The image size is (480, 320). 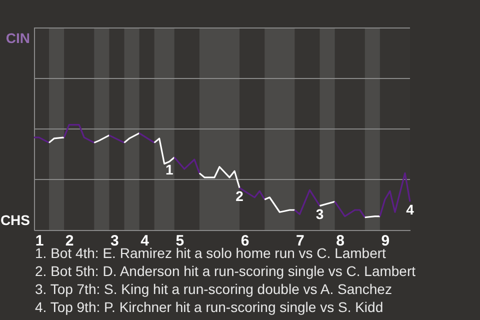 What do you see at coordinates (225, 271) in the screenshot?
I see `text: 2. Bot 5th: D. Anderson hit a run-scoring single vs C. Lambert` at bounding box center [225, 271].